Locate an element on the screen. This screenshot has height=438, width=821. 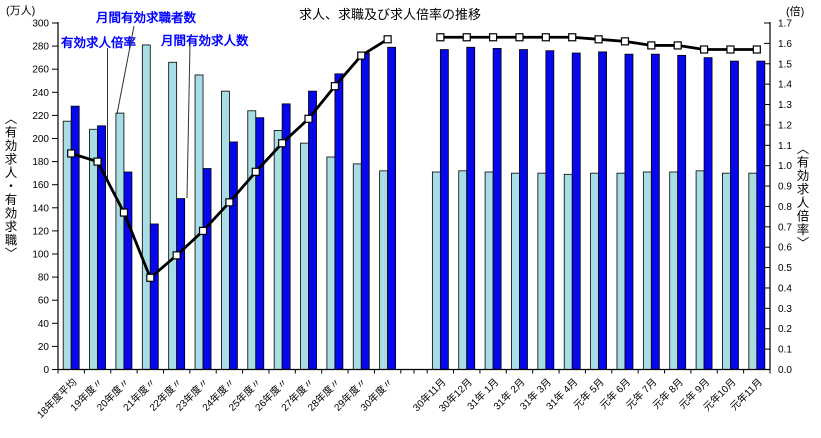
right-axis-tick-label: 0.2 is located at coordinates (785, 329).